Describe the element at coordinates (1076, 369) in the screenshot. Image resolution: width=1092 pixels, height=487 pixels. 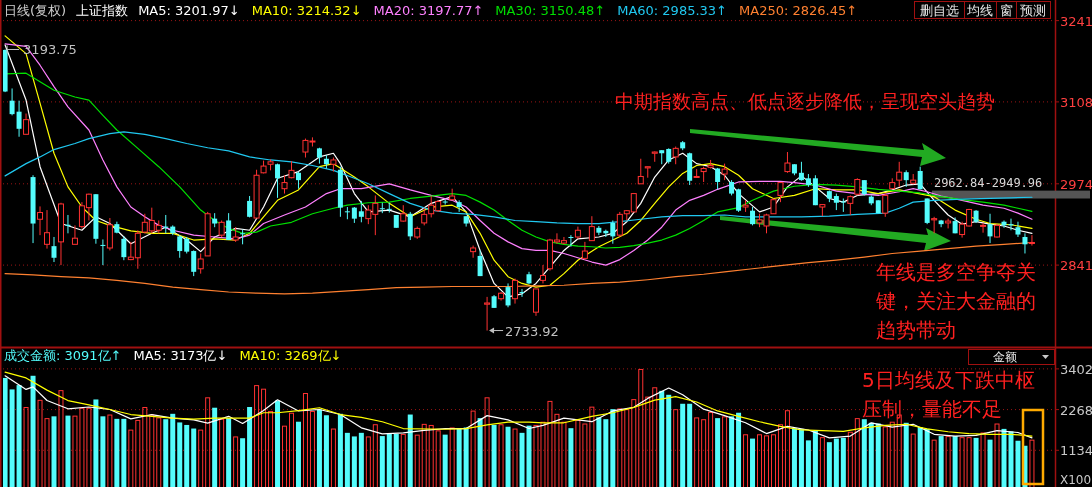
I see `y-tick-label: 3402` at that location.